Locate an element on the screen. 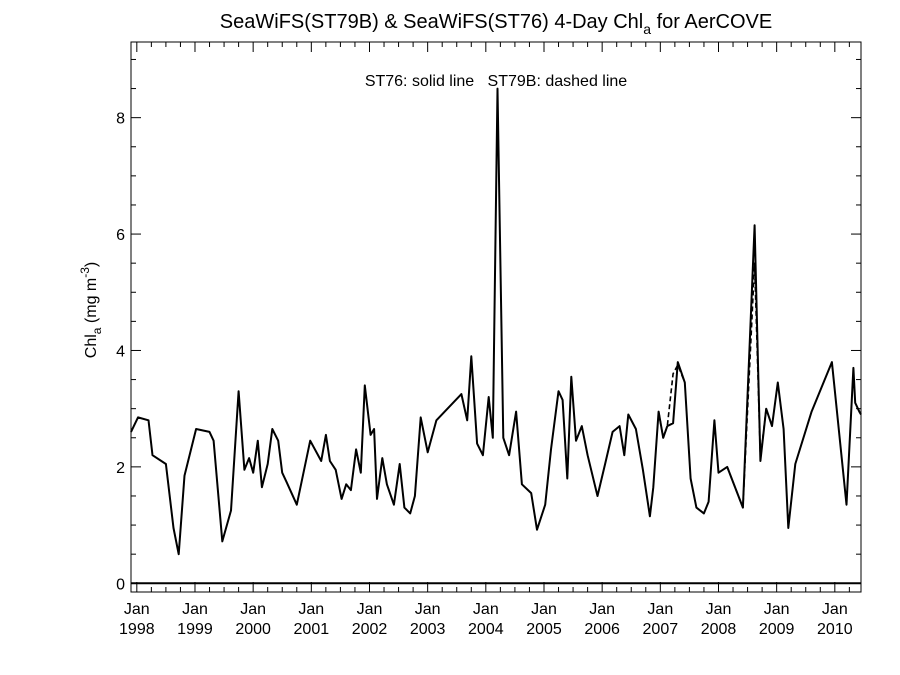 The width and height of the screenshot is (900, 675). x-tick-label-year: 1998 is located at coordinates (137, 629).